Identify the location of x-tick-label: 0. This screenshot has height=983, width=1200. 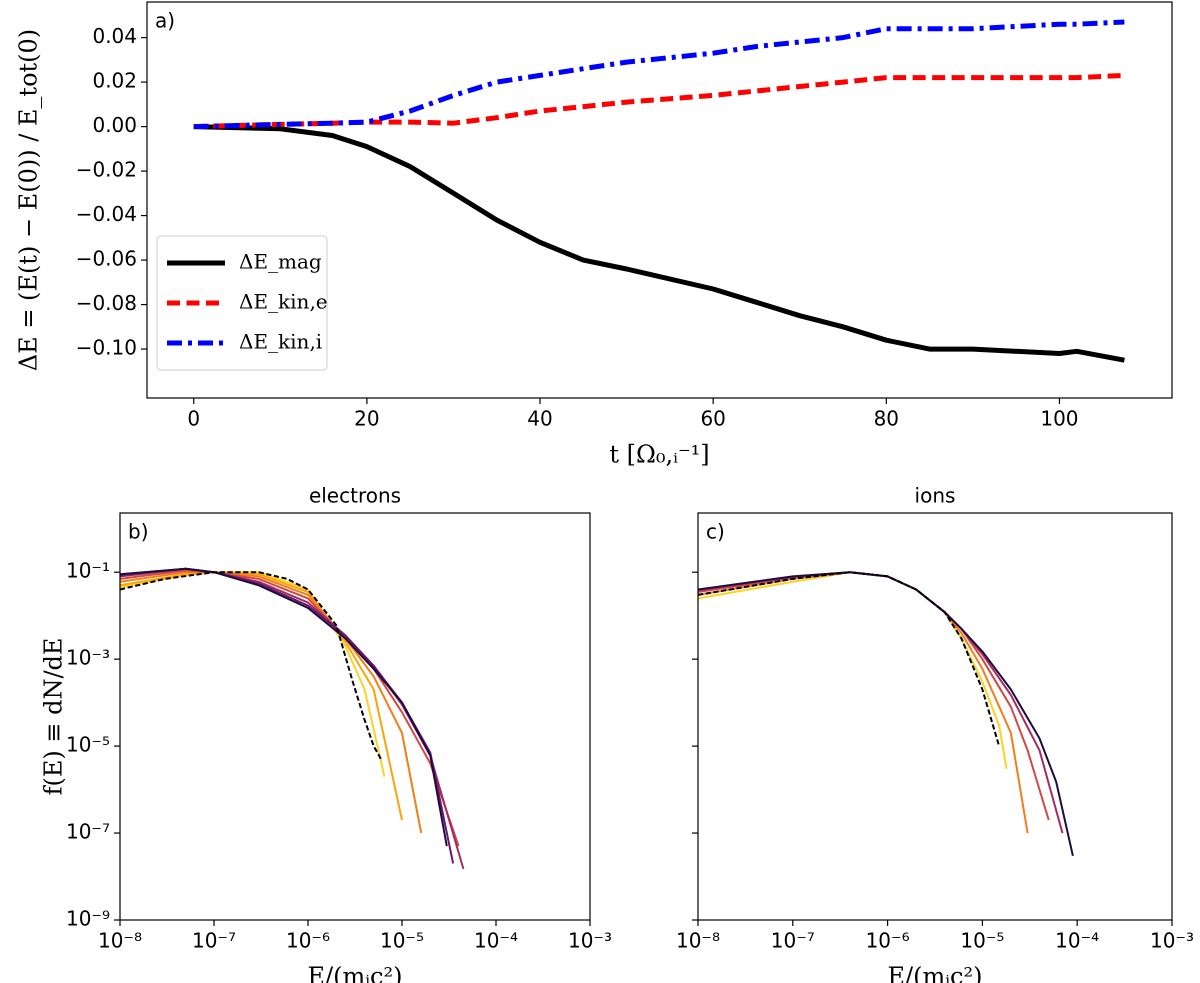
(193, 419).